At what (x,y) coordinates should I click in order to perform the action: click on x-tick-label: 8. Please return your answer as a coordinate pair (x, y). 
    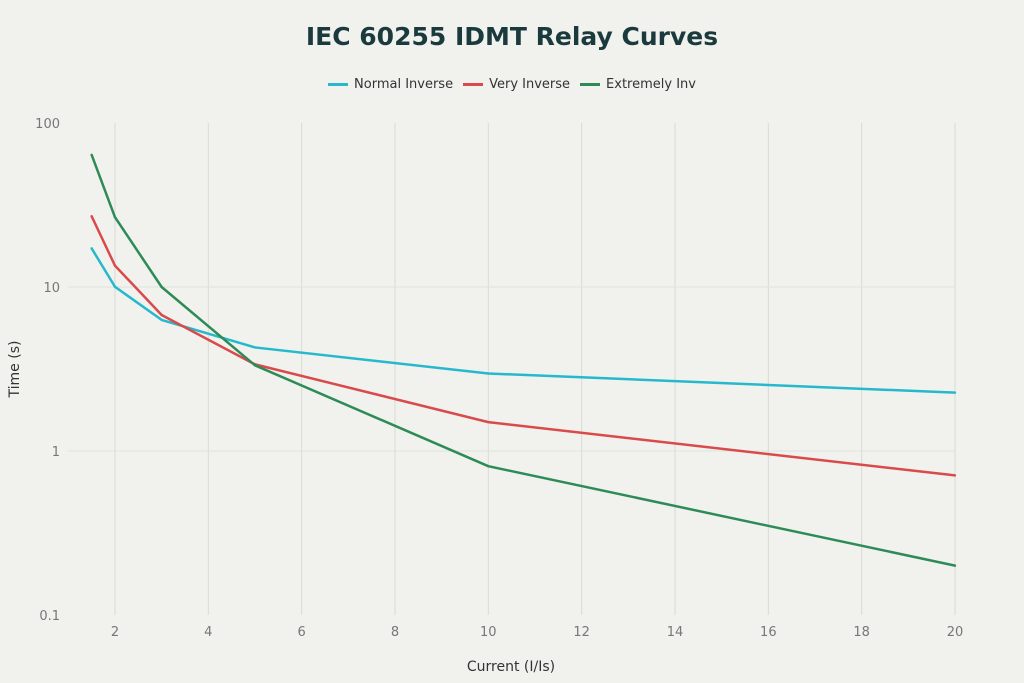
    Looking at the image, I should click on (395, 632).